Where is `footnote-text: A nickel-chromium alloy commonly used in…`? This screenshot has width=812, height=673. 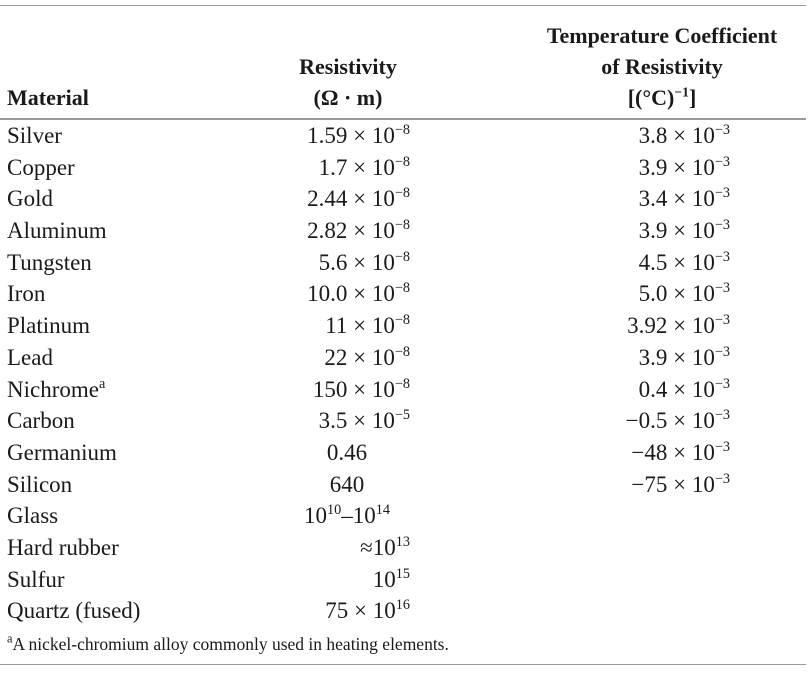 footnote-text: A nickel-chromium alloy commonly used in… is located at coordinates (230, 644).